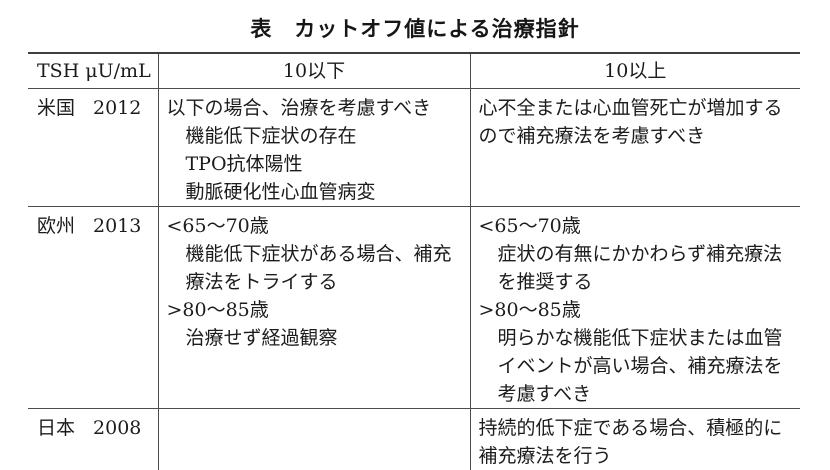  What do you see at coordinates (56, 225) in the screenshot?
I see `region-label: 欧州` at bounding box center [56, 225].